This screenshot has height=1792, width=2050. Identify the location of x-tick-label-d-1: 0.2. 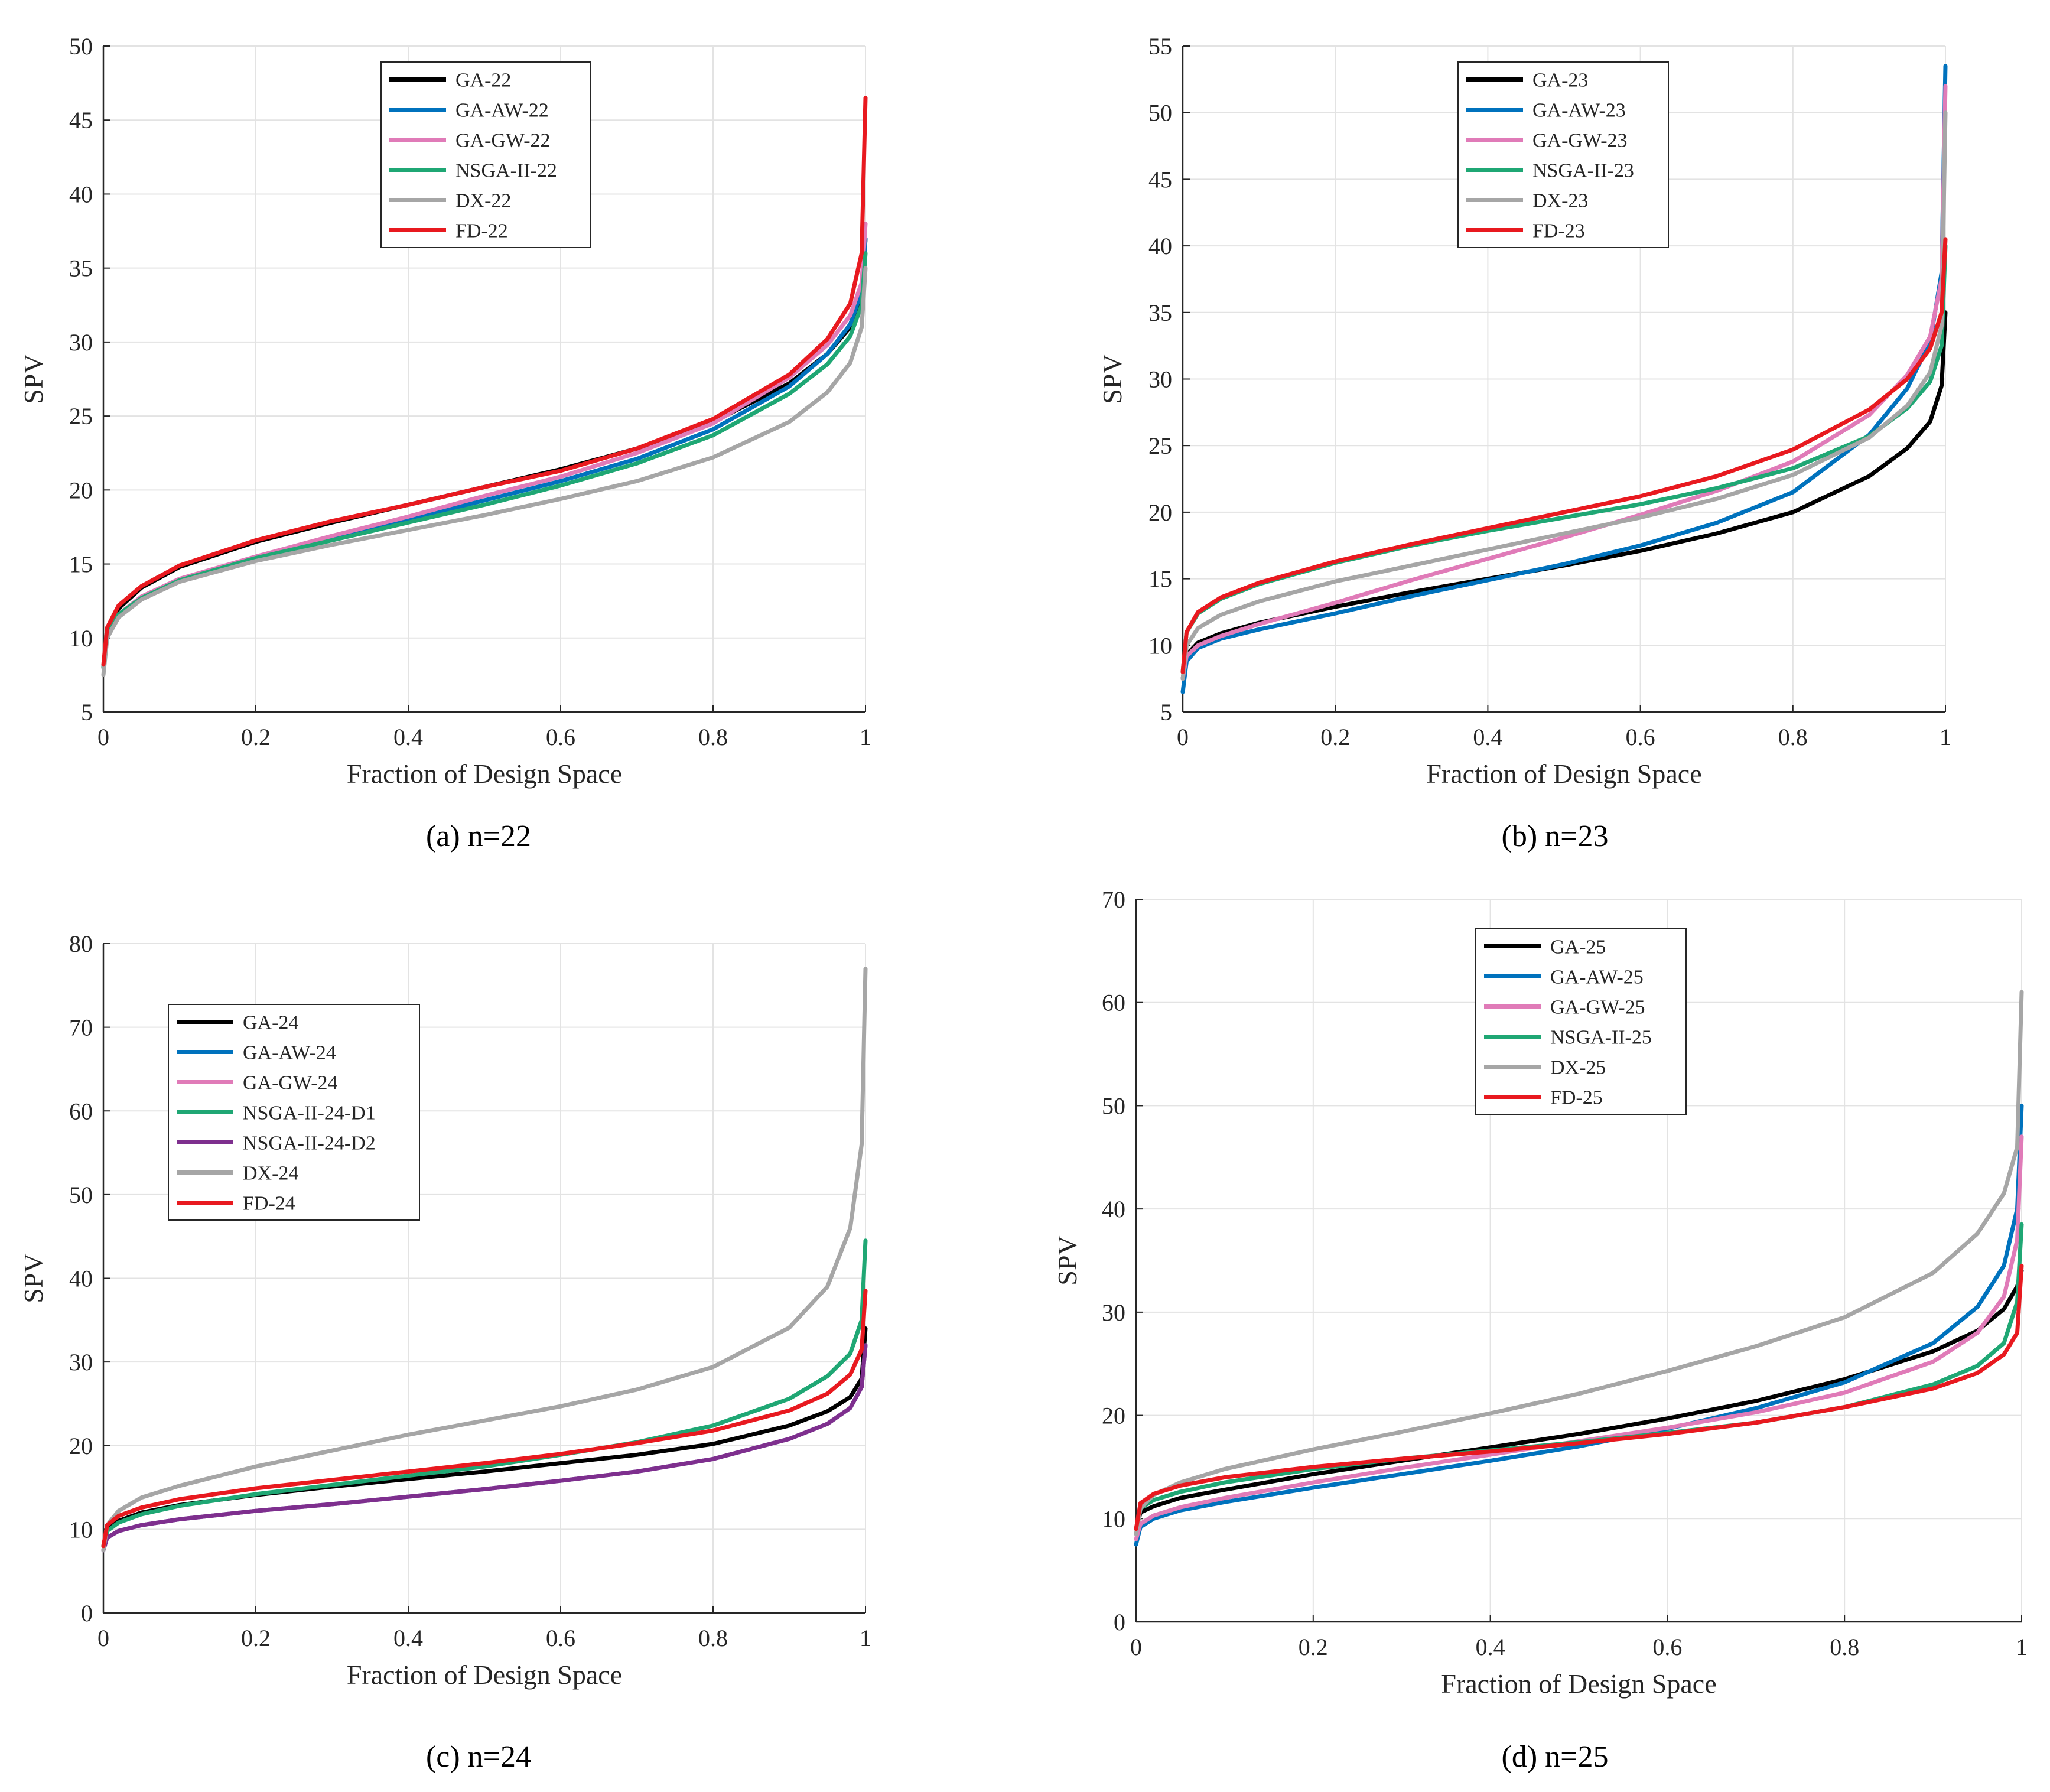
(1314, 1647).